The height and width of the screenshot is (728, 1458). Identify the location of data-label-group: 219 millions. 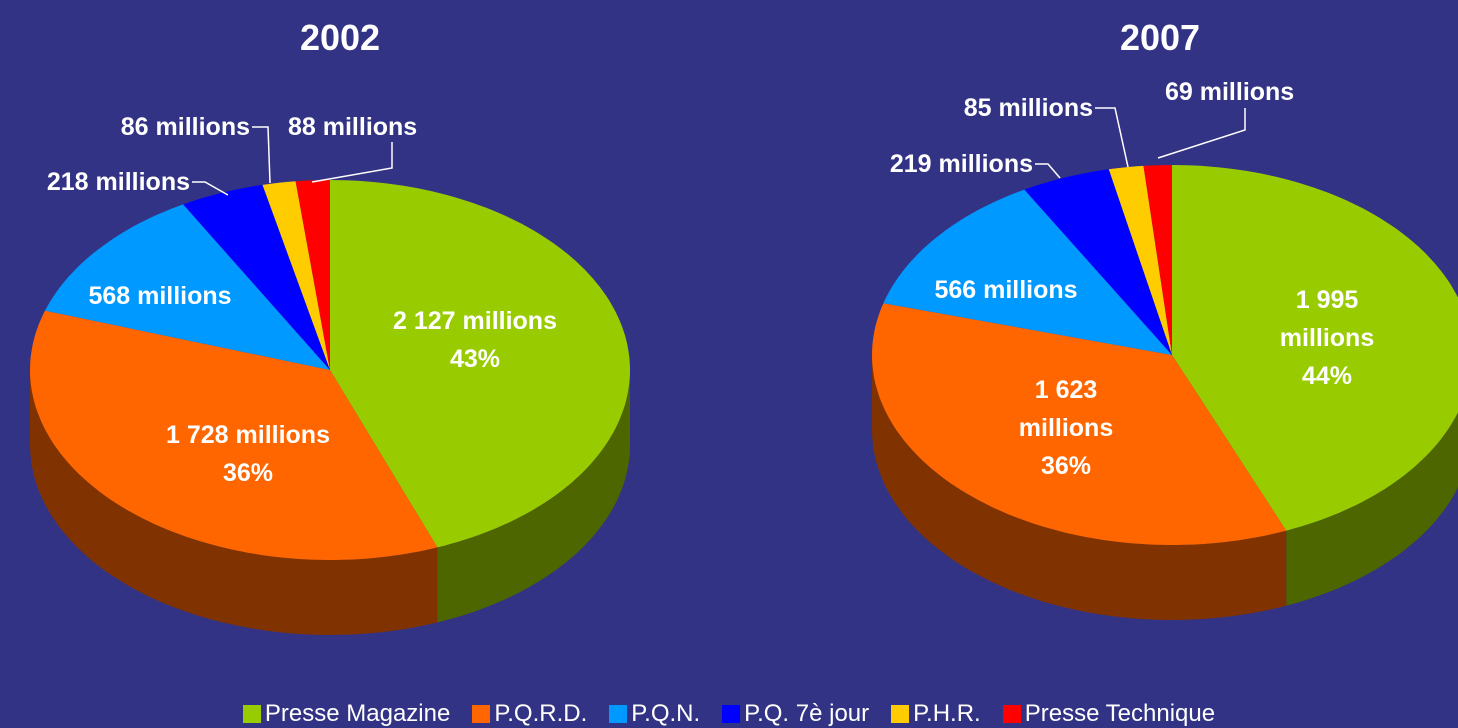
(961, 164).